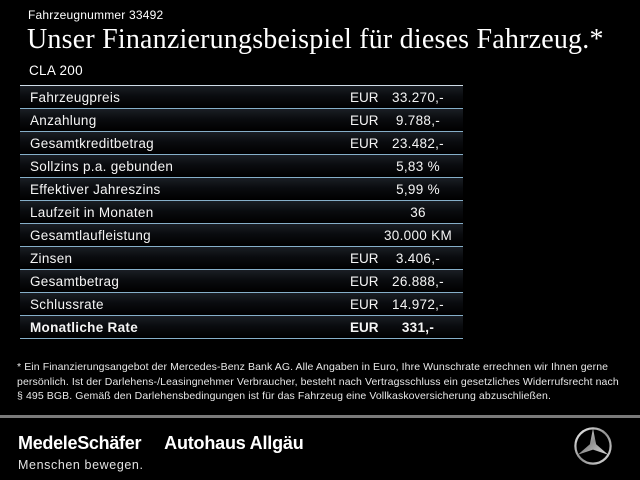 The image size is (640, 480). Describe the element at coordinates (418, 304) in the screenshot. I see `row-value: 14.972,-` at that location.